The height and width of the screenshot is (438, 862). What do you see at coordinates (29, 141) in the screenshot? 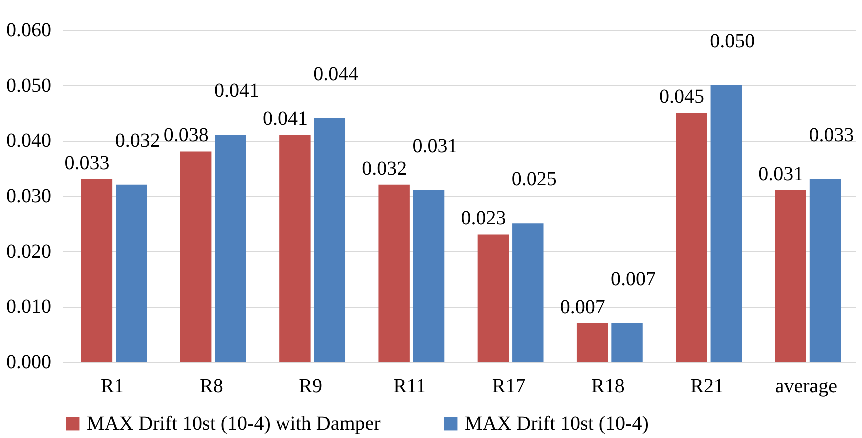
I see `y-tick-label: 0.040` at bounding box center [29, 141].